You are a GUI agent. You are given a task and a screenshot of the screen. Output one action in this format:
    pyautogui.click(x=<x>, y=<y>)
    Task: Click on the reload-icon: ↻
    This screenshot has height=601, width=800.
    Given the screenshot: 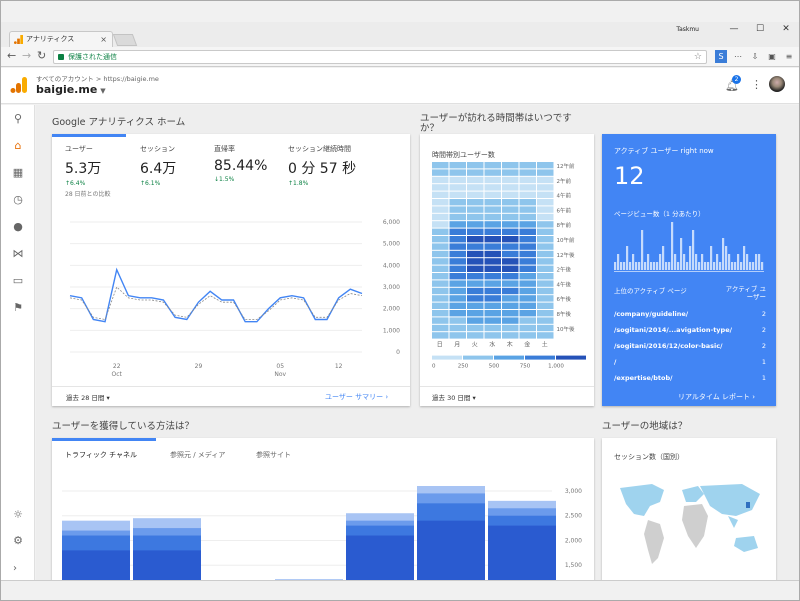 What is the action you would take?
    pyautogui.click(x=42, y=55)
    